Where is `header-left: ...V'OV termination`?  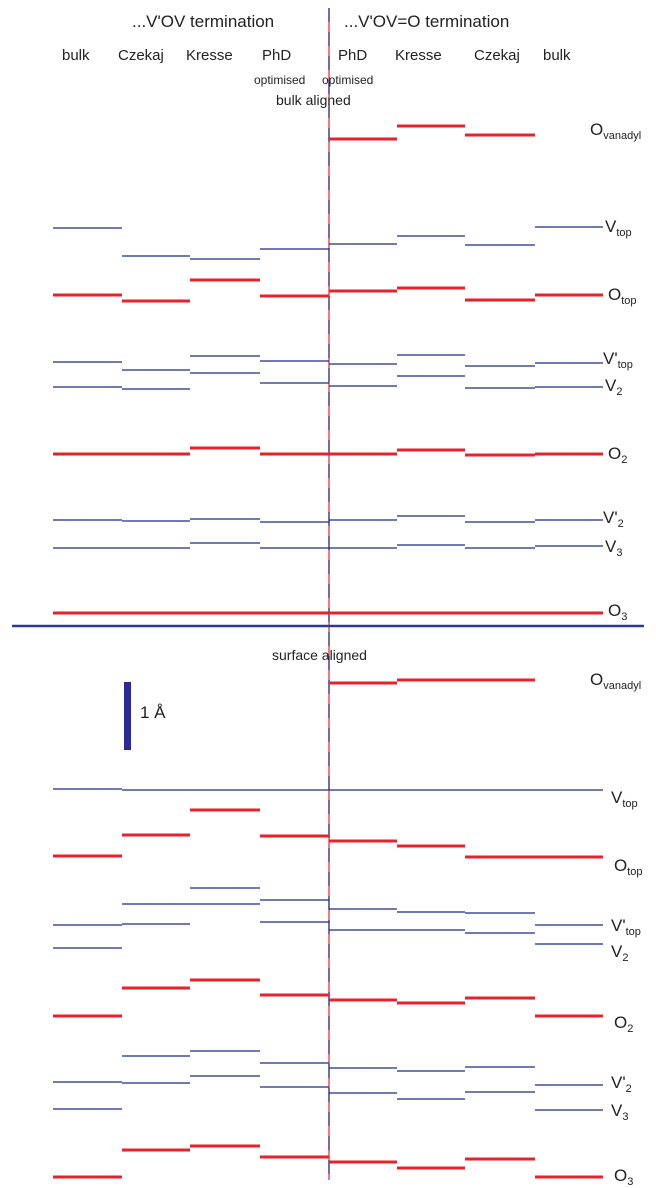 header-left: ...V'OV termination is located at coordinates (203, 21).